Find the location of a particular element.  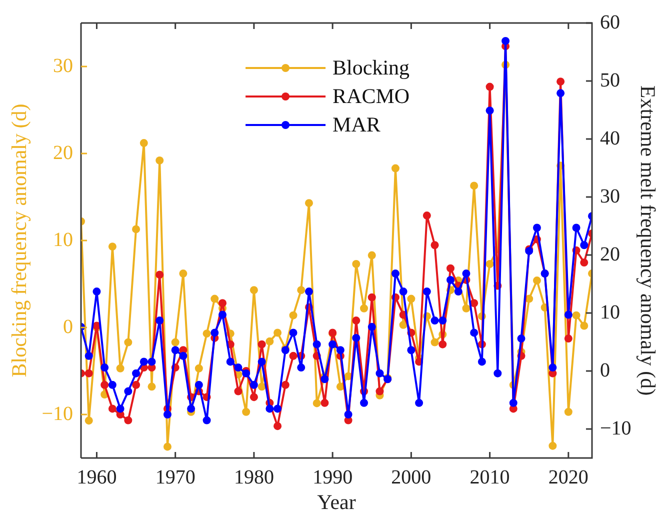

legend-label: MAR is located at coordinates (356, 124).